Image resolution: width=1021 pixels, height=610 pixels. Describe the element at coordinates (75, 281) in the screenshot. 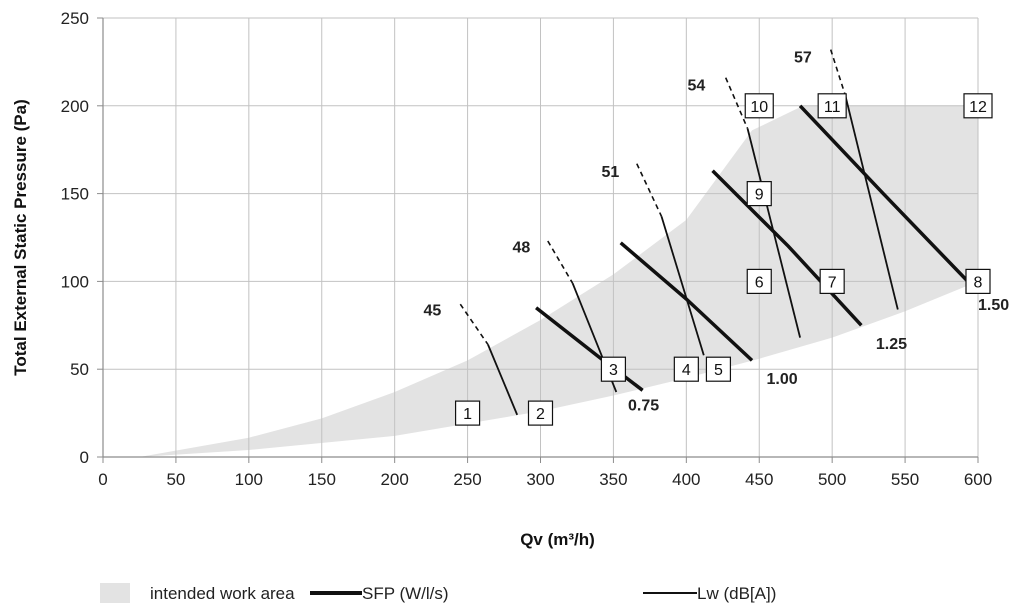

I see `y-tick-label: 100` at that location.